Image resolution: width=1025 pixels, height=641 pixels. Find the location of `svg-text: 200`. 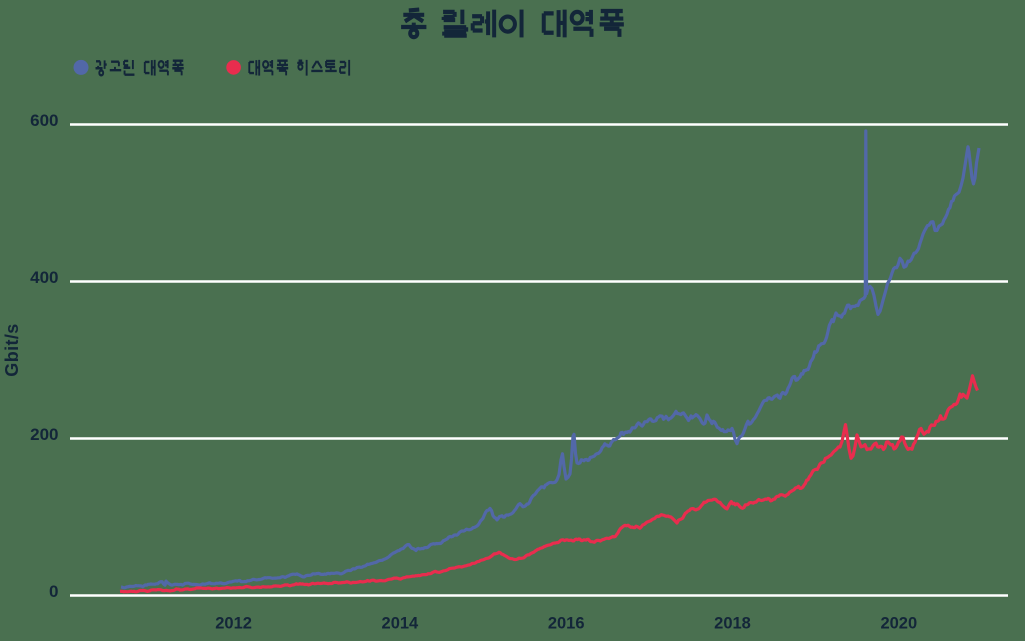

svg-text: 200 is located at coordinates (44, 434).